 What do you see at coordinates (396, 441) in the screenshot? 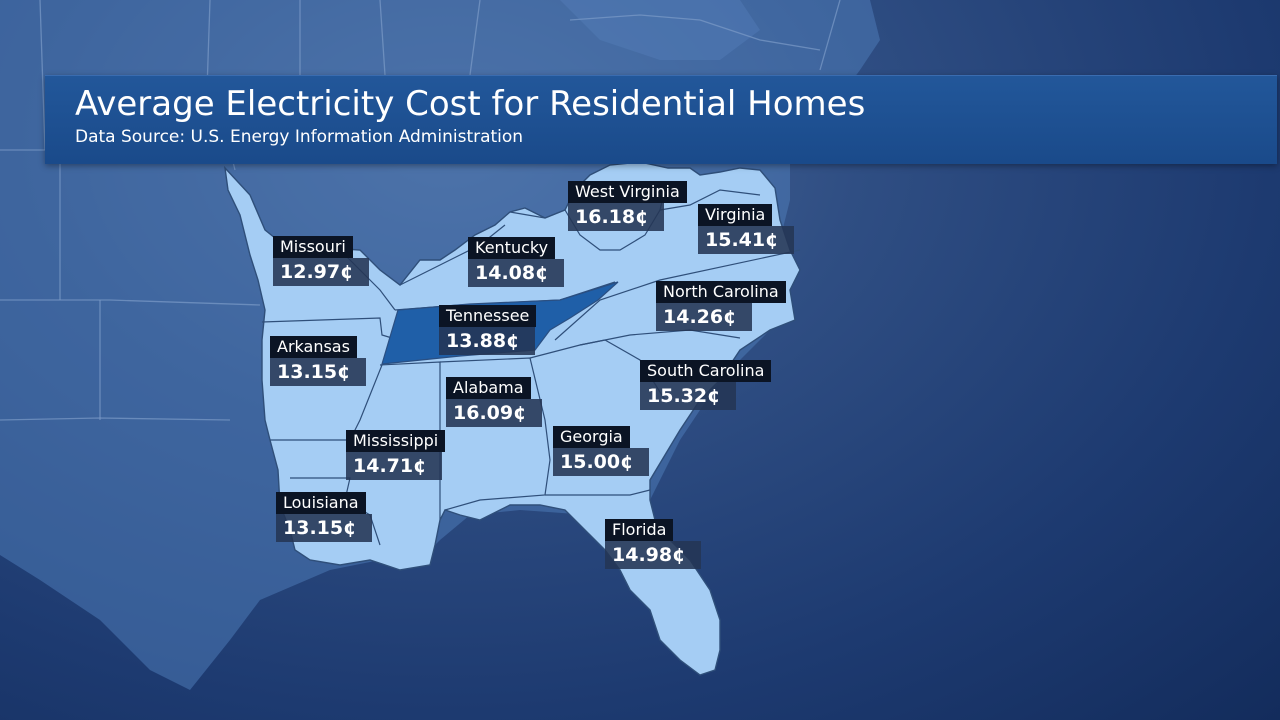
I see `state-name: Mississippi` at bounding box center [396, 441].